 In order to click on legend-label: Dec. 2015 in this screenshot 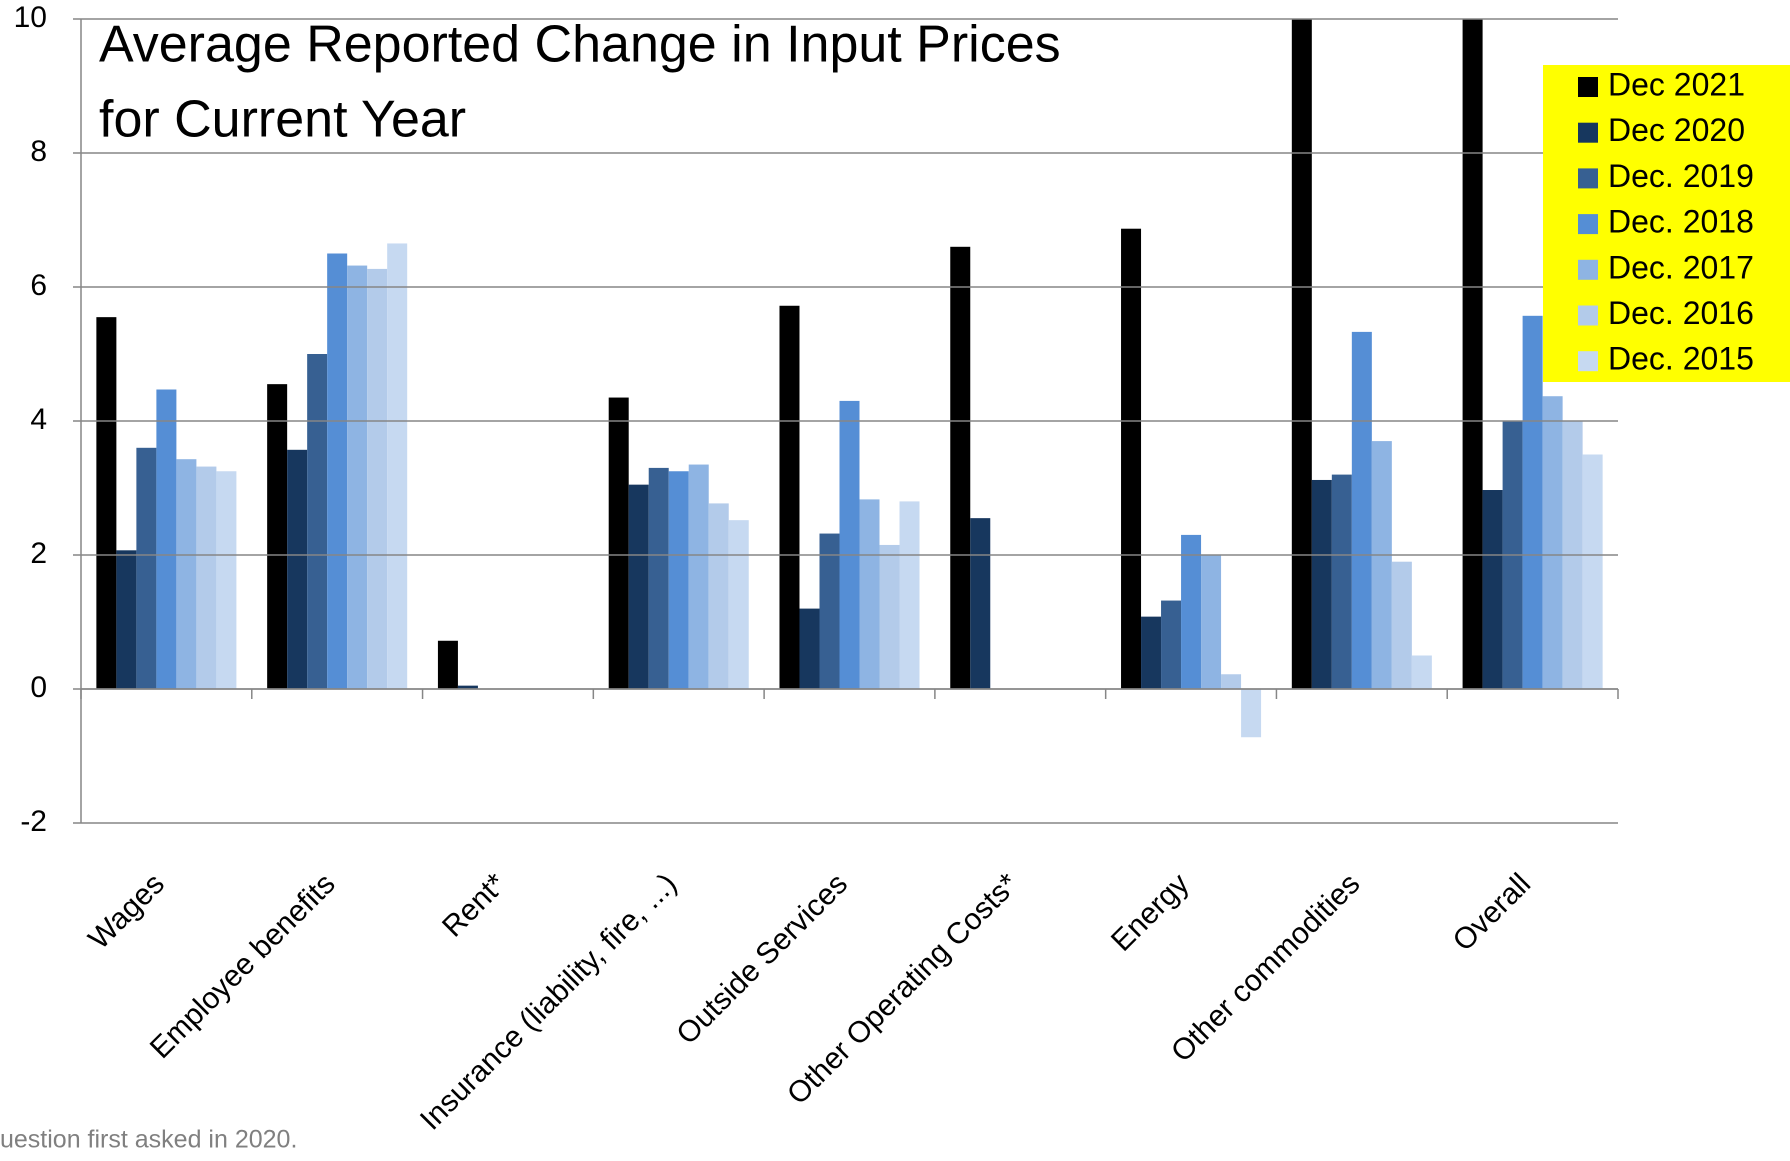, I will do `click(1681, 359)`.